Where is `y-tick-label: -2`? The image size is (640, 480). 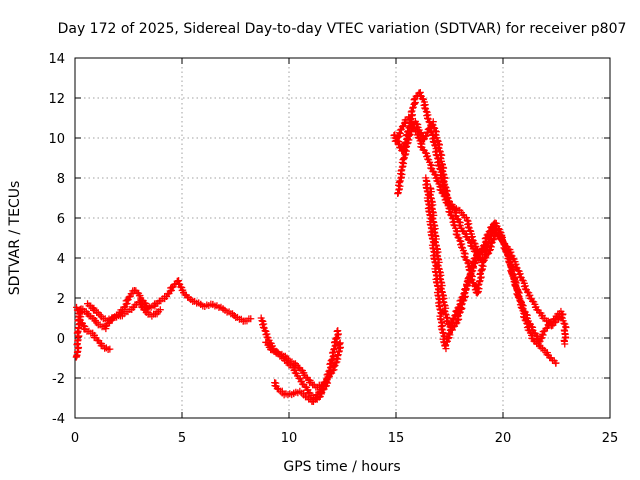 y-tick-label: -2 is located at coordinates (58, 379).